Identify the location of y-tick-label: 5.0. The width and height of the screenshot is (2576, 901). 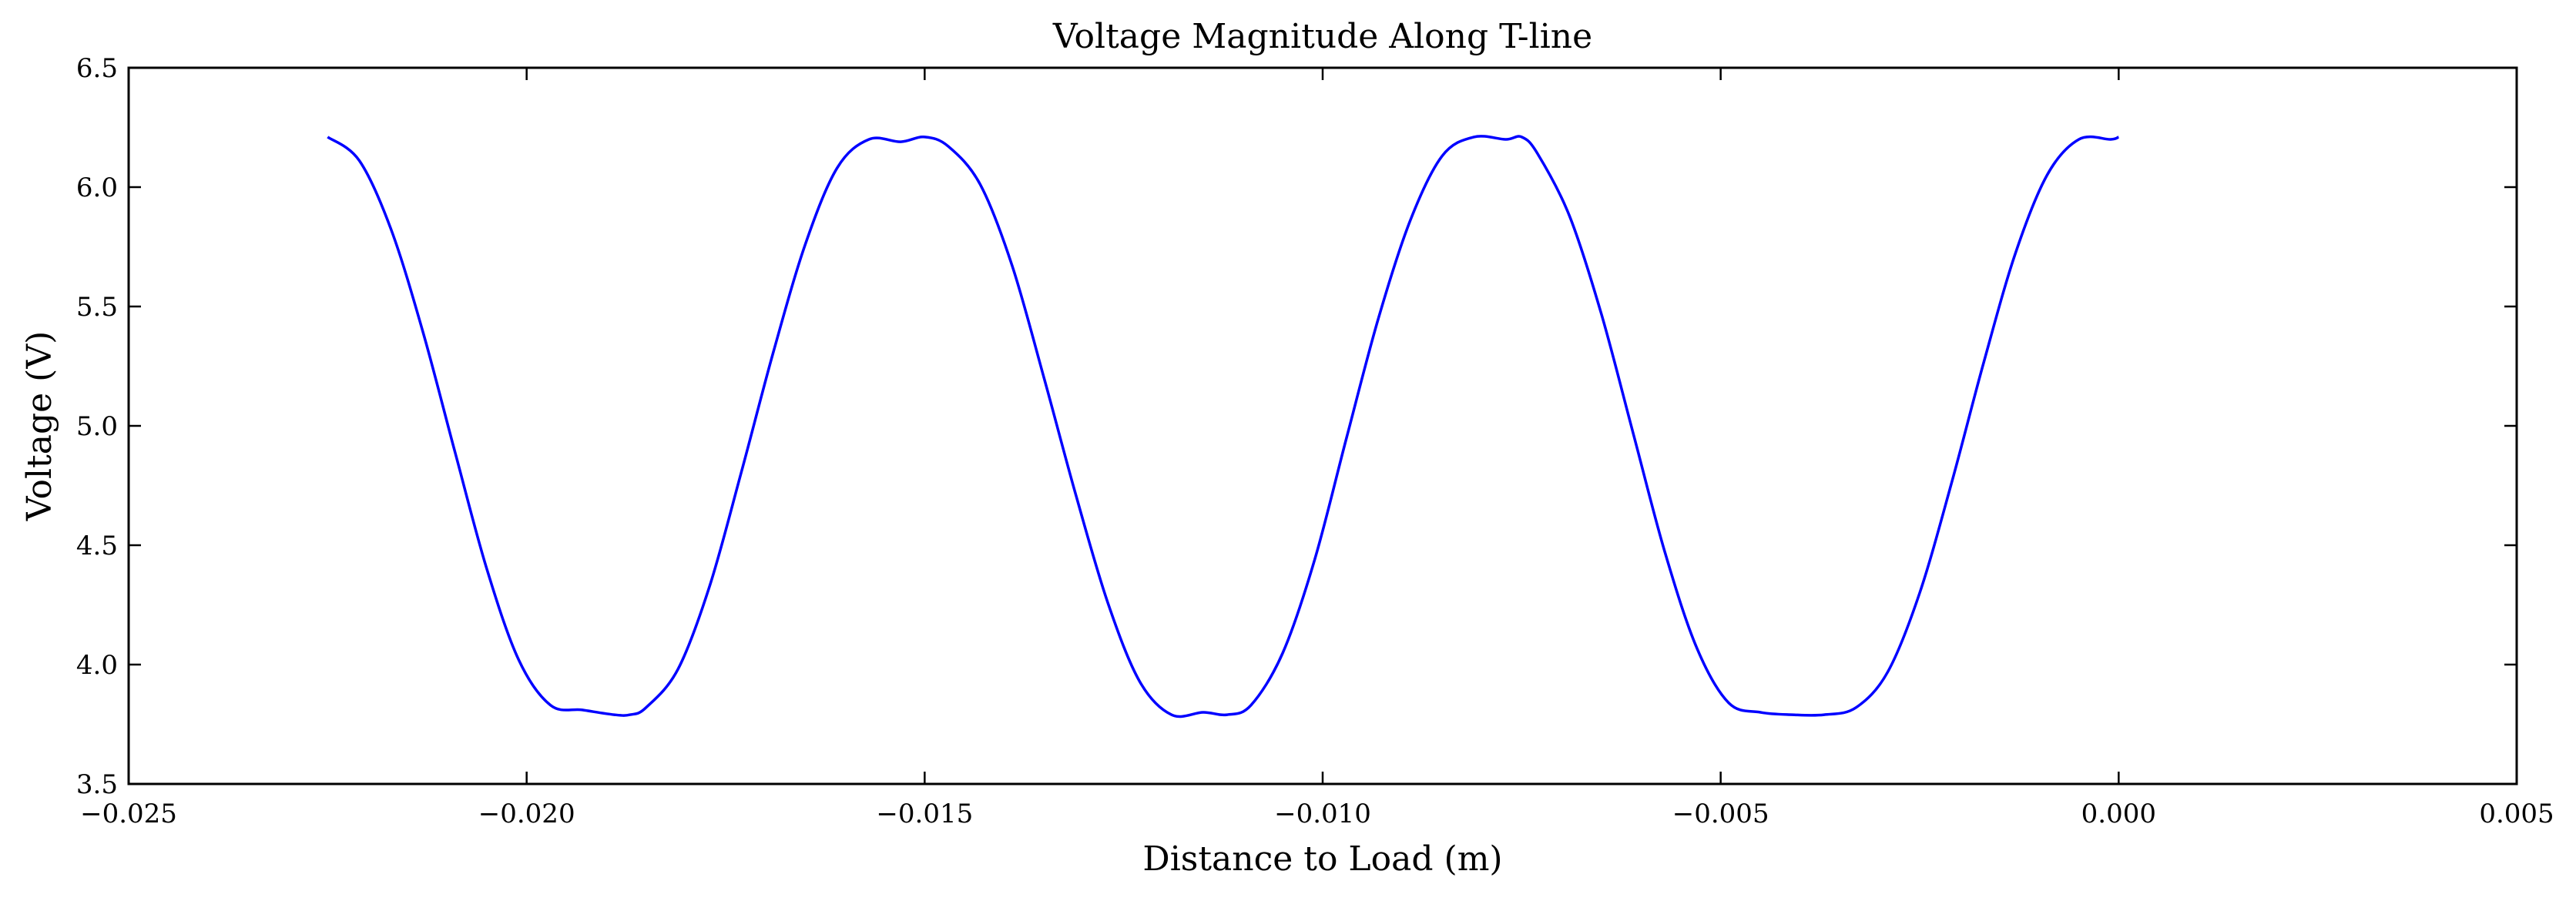
(97, 426).